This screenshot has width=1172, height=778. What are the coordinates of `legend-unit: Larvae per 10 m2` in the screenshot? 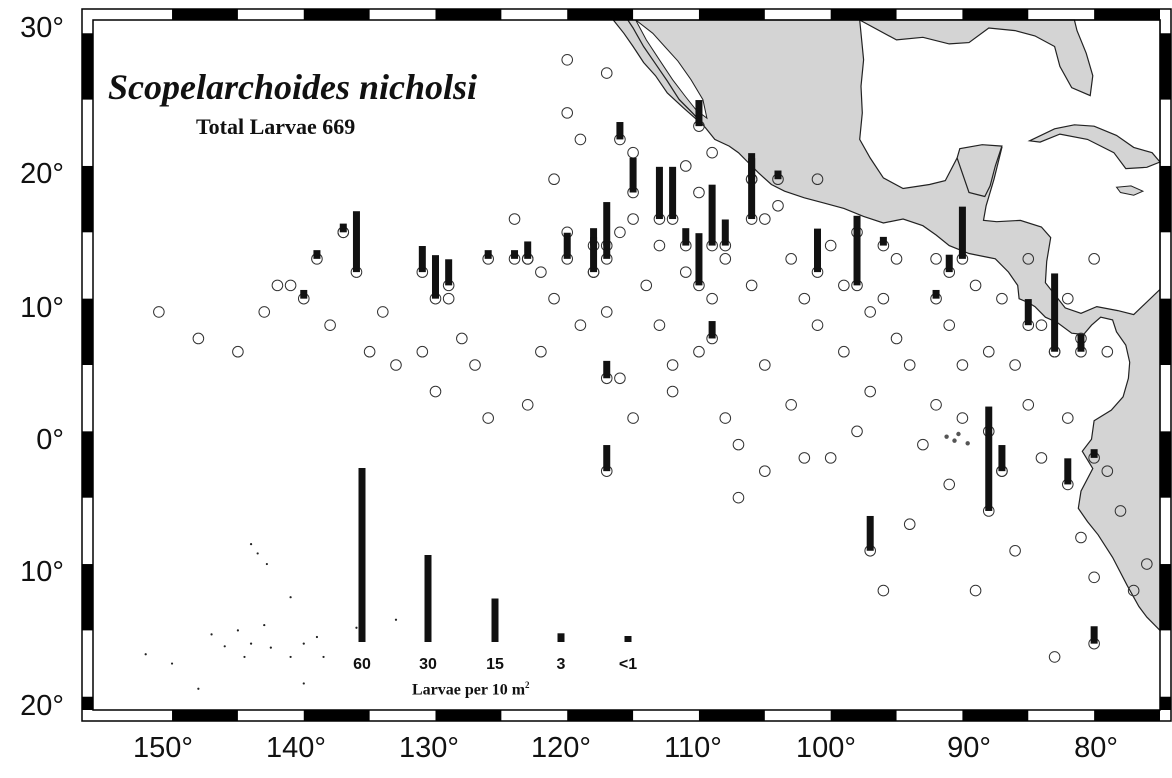 It's located at (471, 689).